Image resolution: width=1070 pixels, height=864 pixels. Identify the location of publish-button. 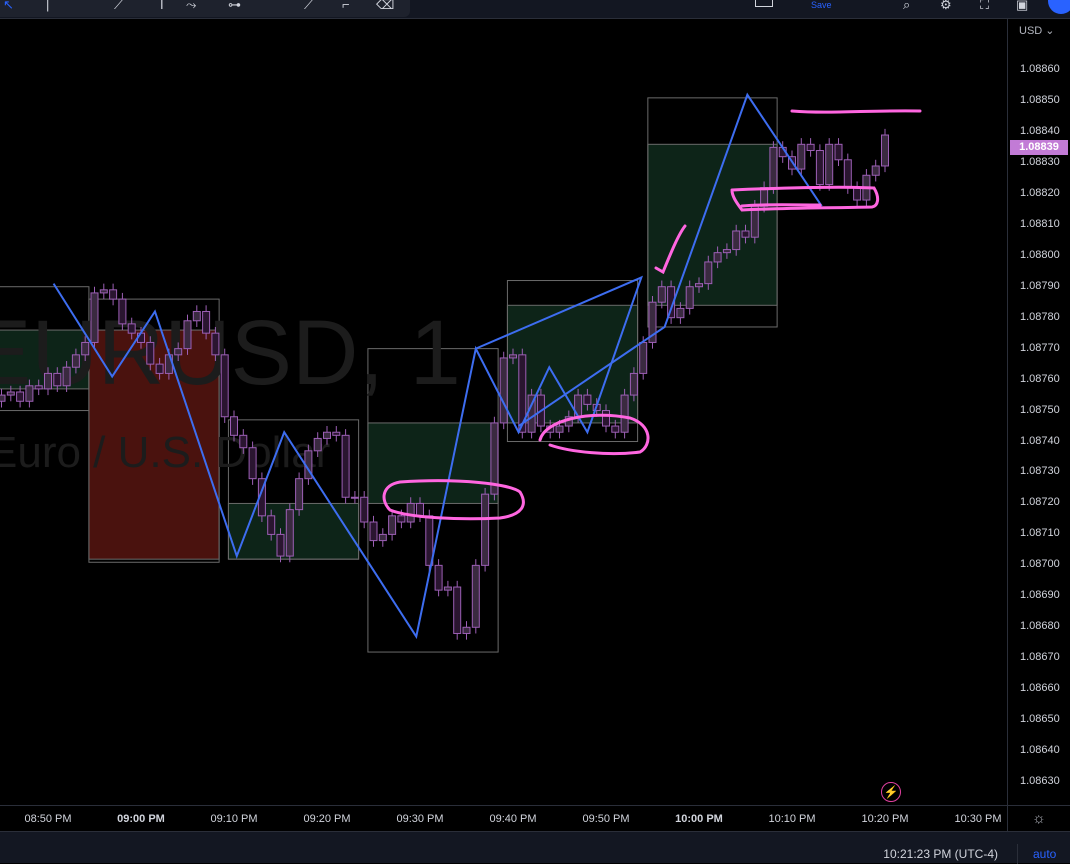
(1059, 7).